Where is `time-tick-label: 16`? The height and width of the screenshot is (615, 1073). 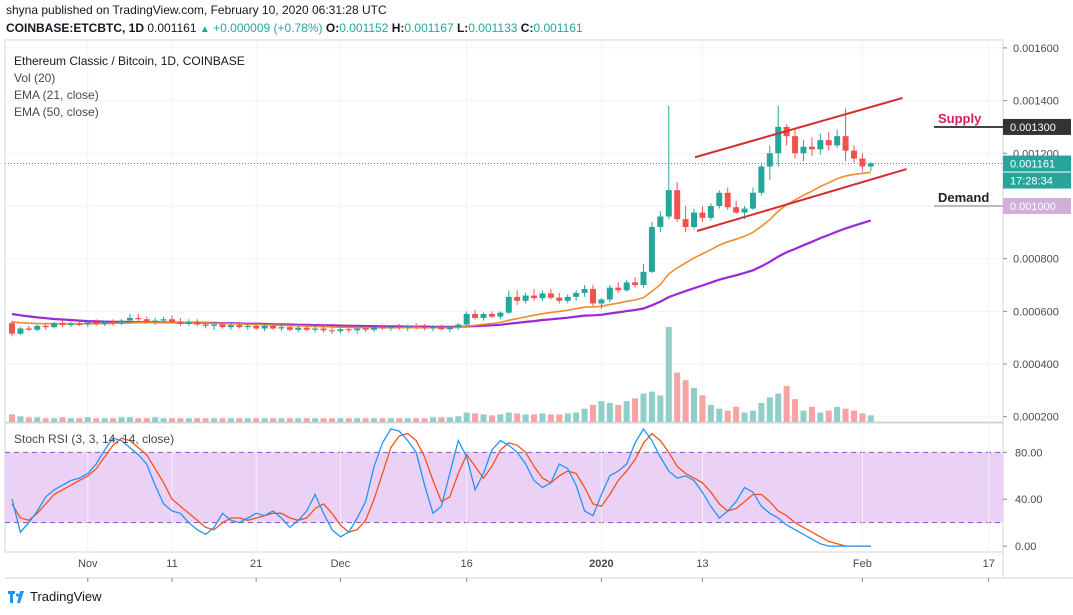 time-tick-label: 16 is located at coordinates (467, 564).